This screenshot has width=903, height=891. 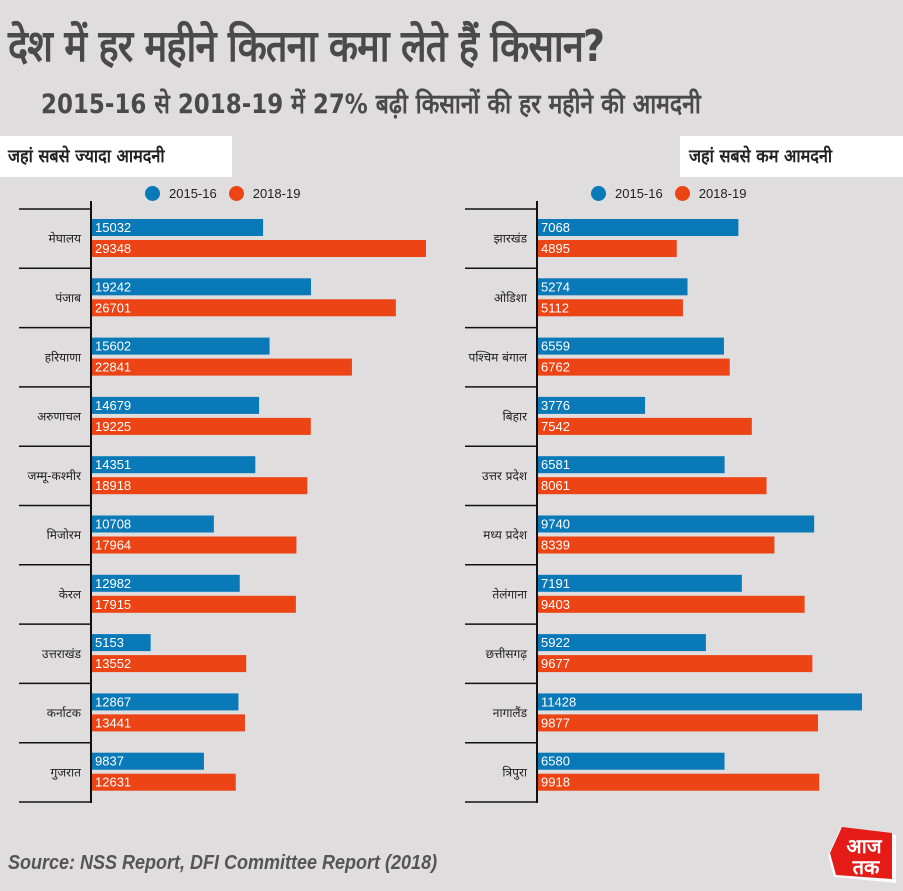 What do you see at coordinates (113, 663) in the screenshot?
I see `data-label: 13552` at bounding box center [113, 663].